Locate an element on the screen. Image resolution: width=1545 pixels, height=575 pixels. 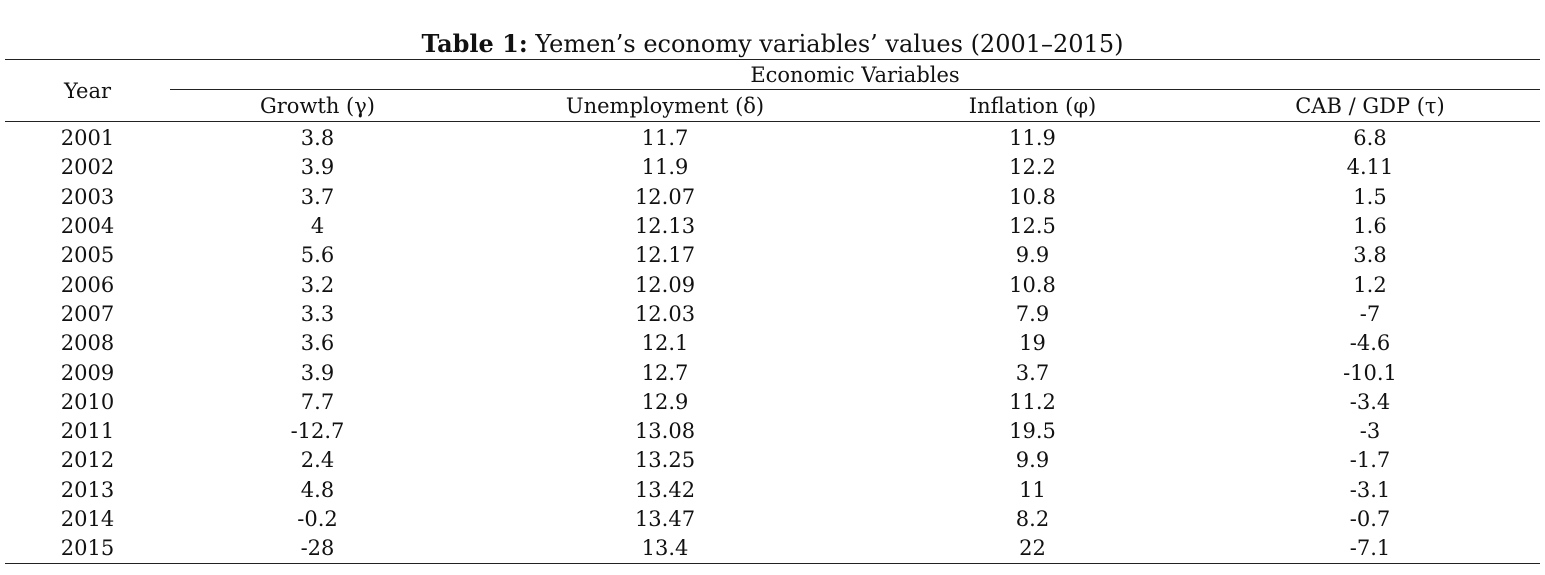
growth-cell: 3.9 is located at coordinates (317, 372).